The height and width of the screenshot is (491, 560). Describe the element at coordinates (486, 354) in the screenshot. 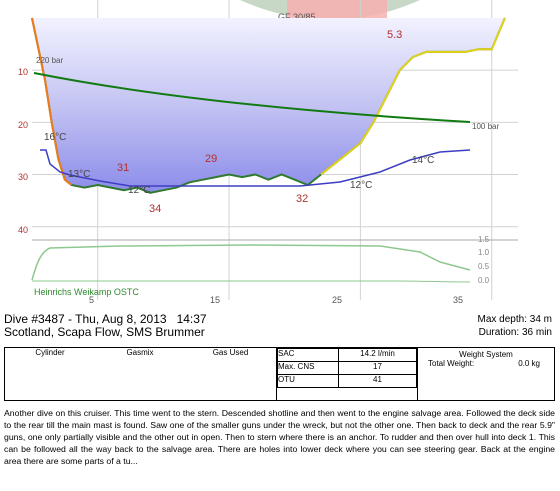

I see `weight-title: Weight System` at that location.